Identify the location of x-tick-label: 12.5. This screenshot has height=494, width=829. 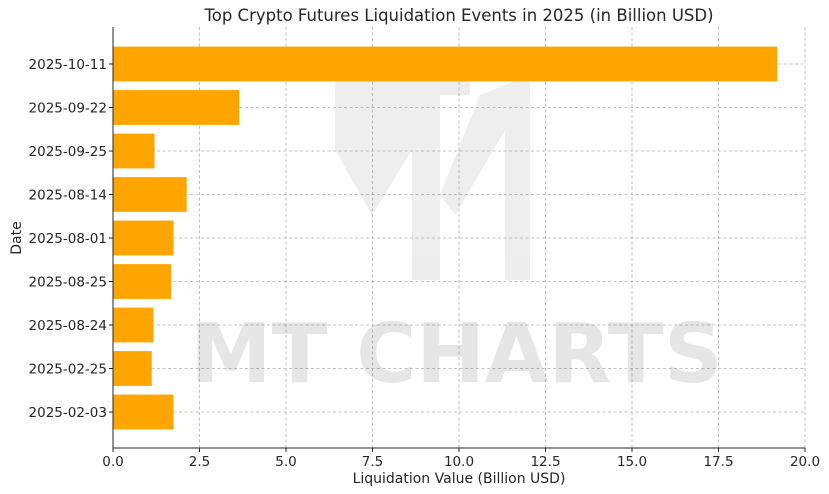
(545, 462).